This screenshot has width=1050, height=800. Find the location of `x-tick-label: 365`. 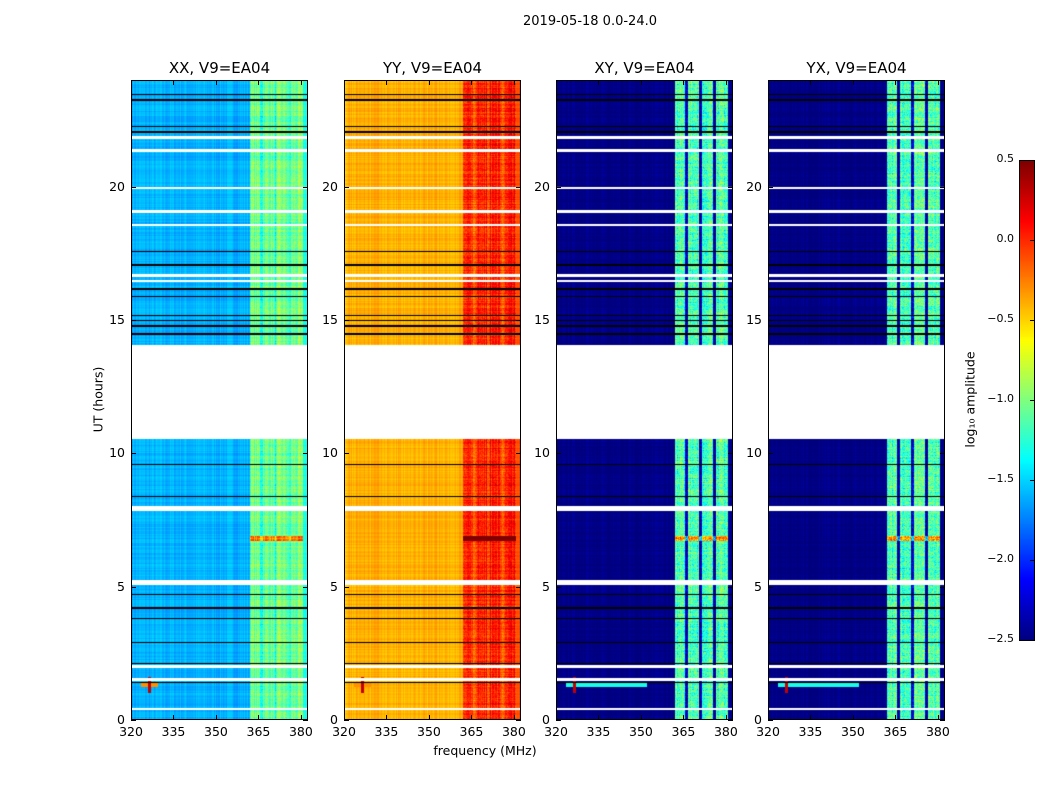

x-tick-label: 365 is located at coordinates (471, 731).